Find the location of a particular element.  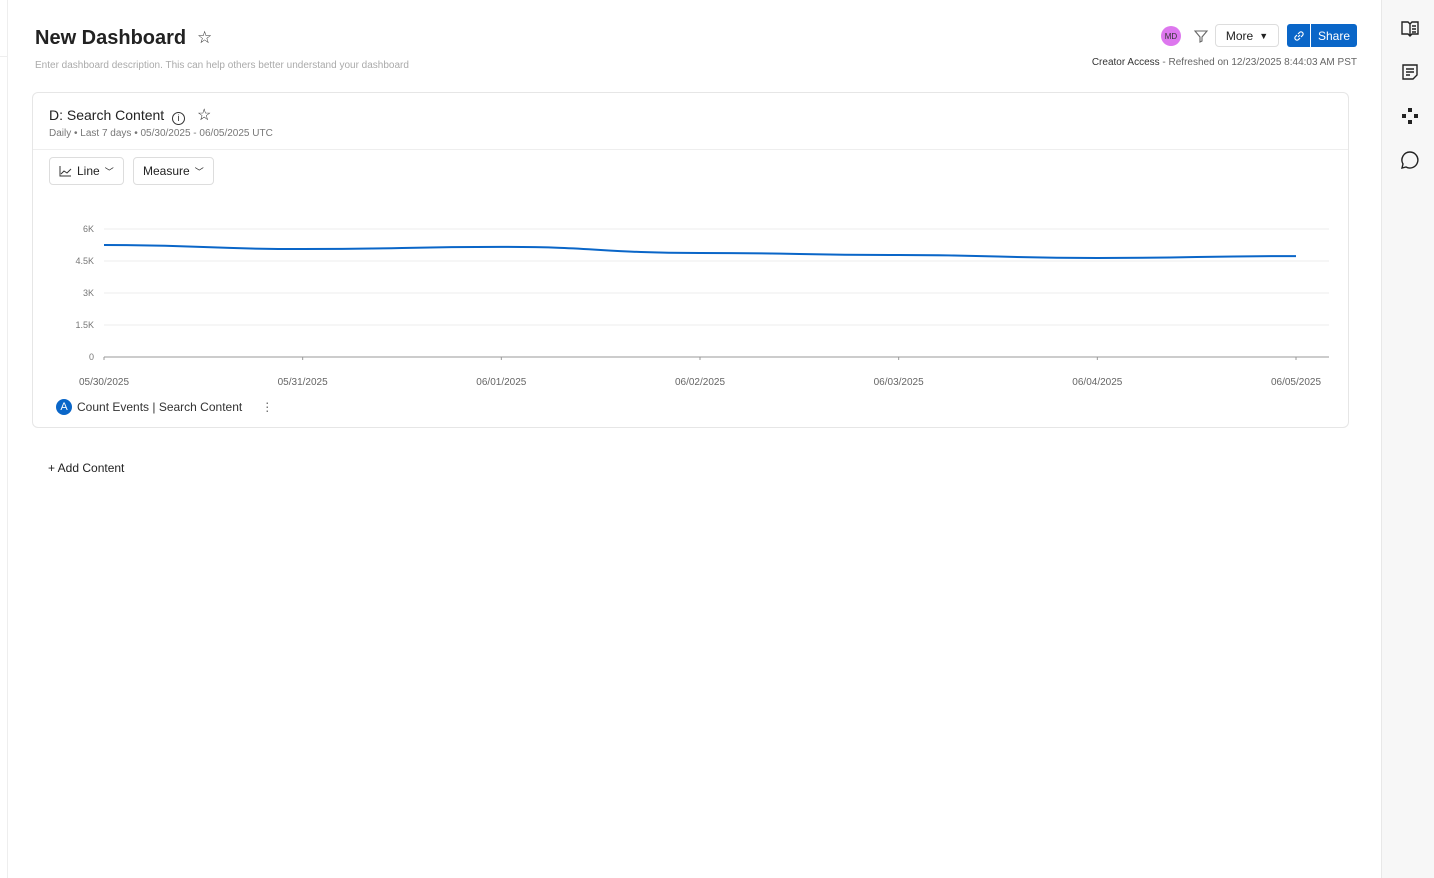

avatar: MD is located at coordinates (1171, 36).